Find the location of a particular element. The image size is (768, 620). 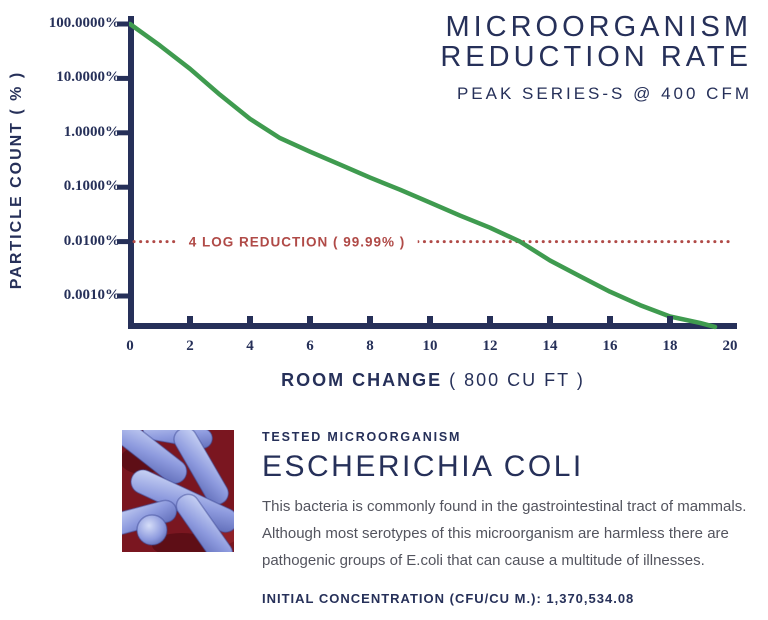

x-tick-label: 0 is located at coordinates (130, 346).